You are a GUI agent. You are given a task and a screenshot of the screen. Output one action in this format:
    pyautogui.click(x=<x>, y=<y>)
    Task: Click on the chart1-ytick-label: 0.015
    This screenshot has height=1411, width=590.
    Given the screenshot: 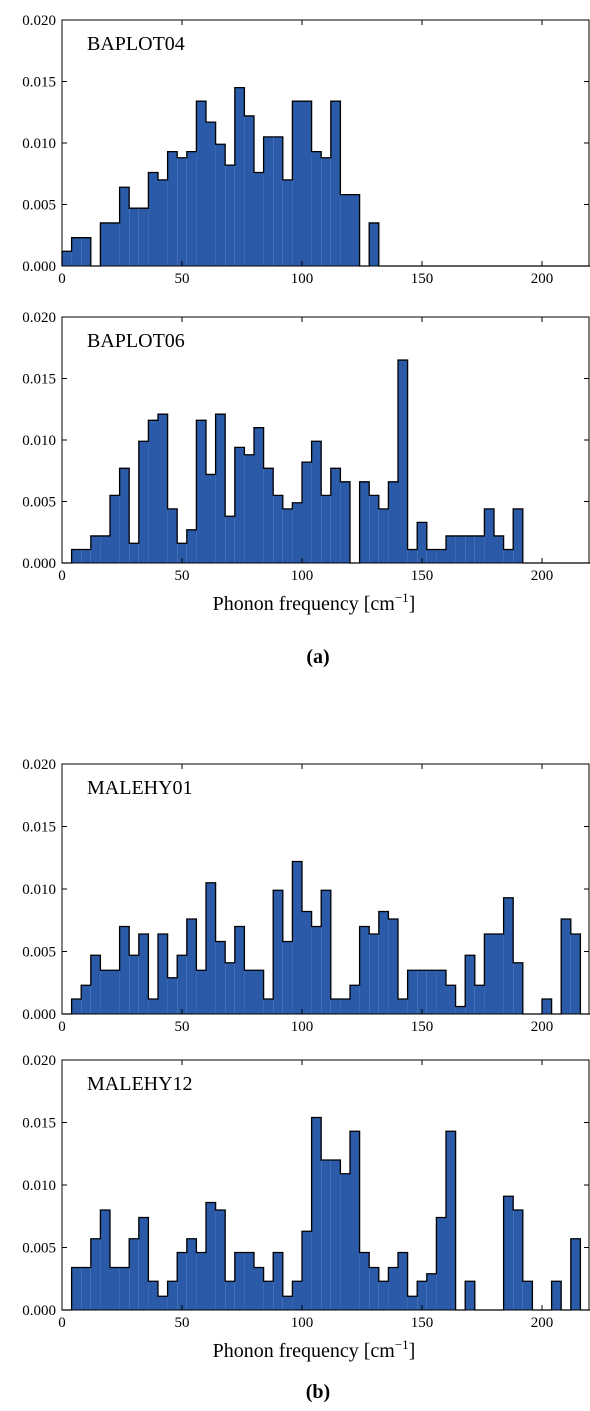 What is the action you would take?
    pyautogui.click(x=39, y=380)
    